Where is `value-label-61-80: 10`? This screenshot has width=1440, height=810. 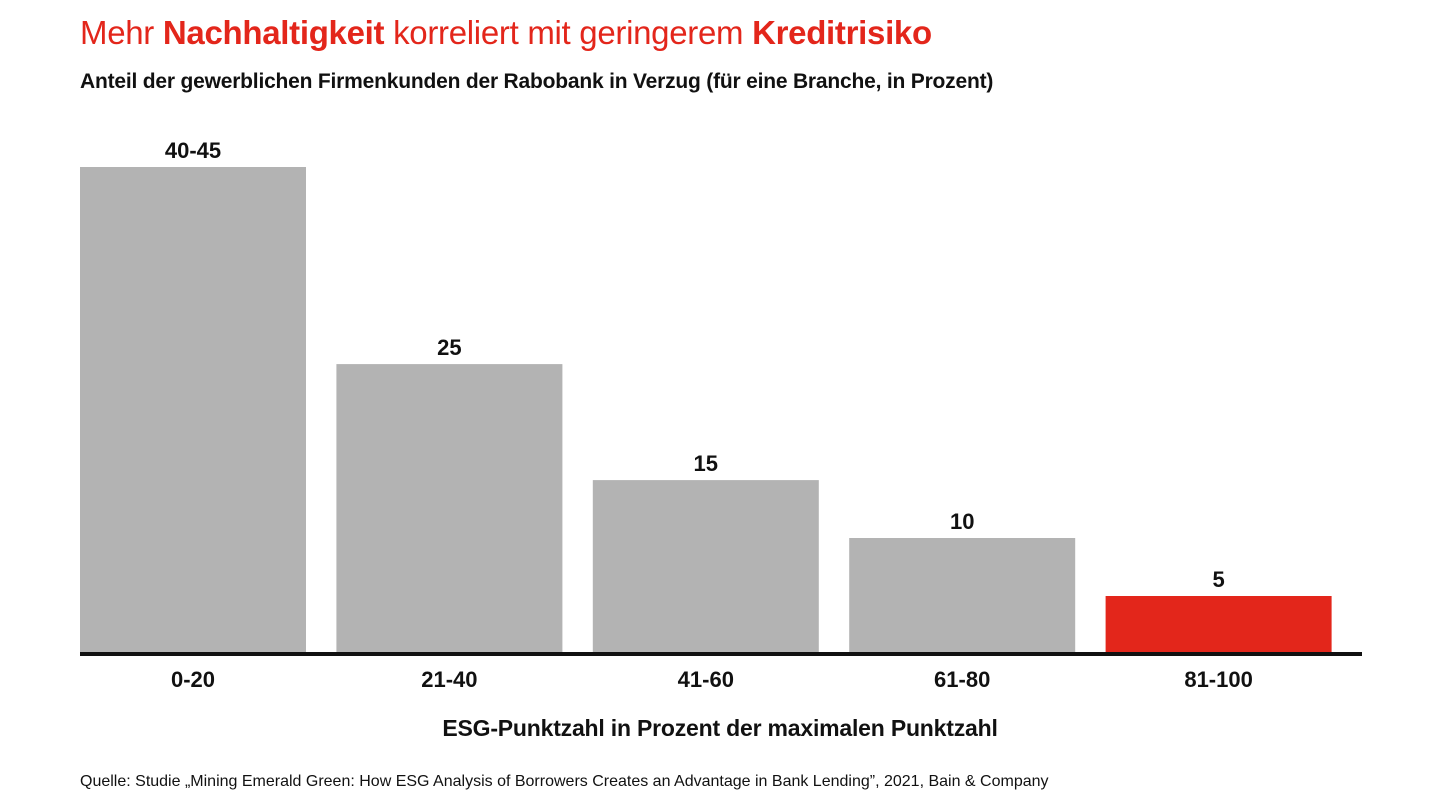
value-label-61-80: 10 is located at coordinates (962, 521).